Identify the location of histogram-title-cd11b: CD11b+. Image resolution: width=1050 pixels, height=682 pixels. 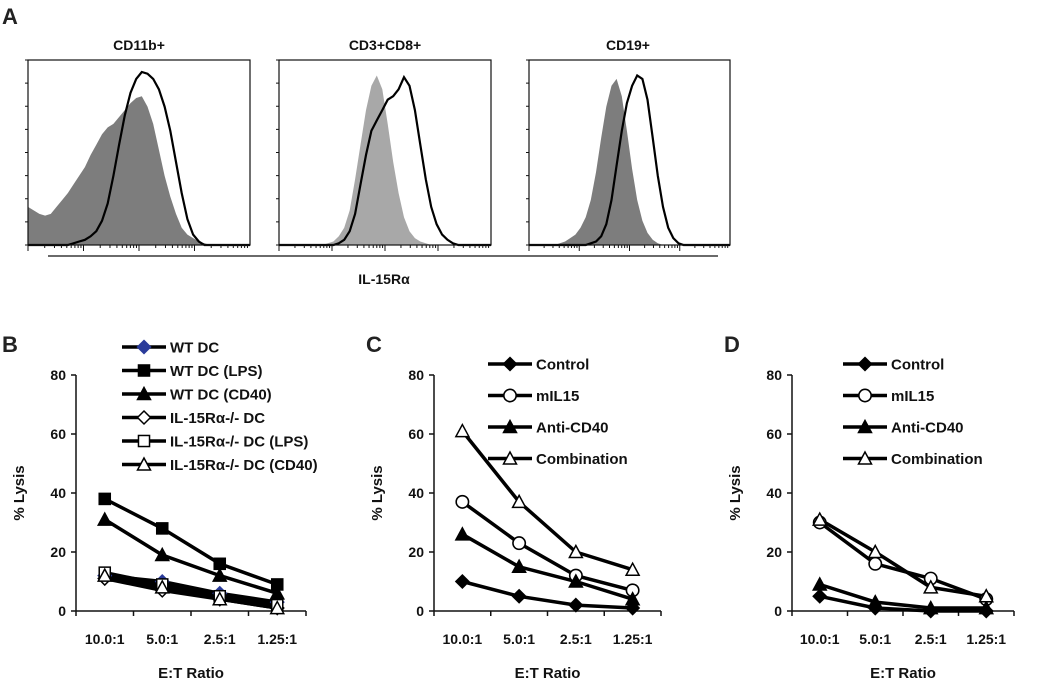
(139, 45).